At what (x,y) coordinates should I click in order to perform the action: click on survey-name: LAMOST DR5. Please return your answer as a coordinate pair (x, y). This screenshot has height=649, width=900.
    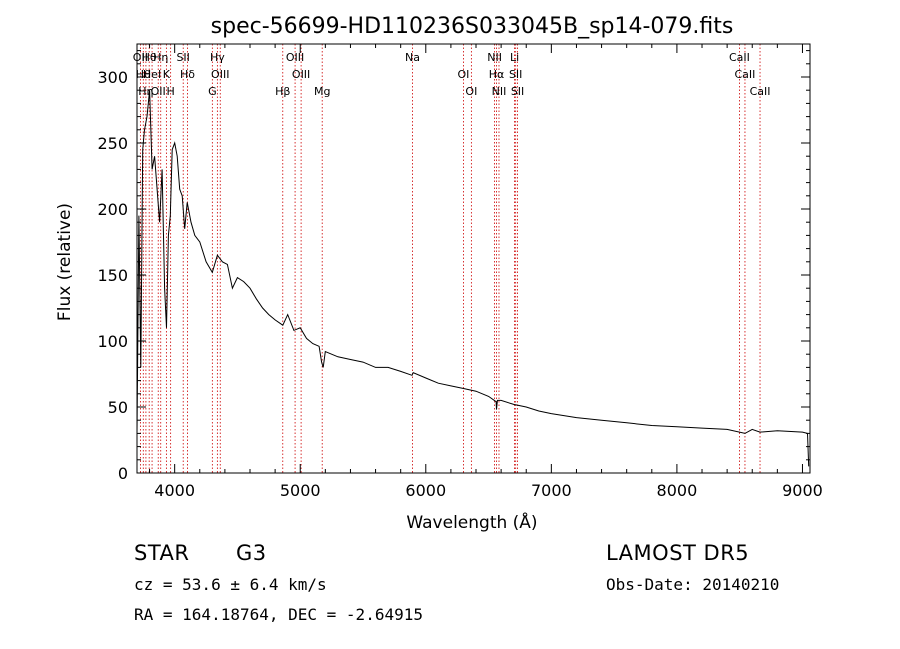
    Looking at the image, I should click on (678, 553).